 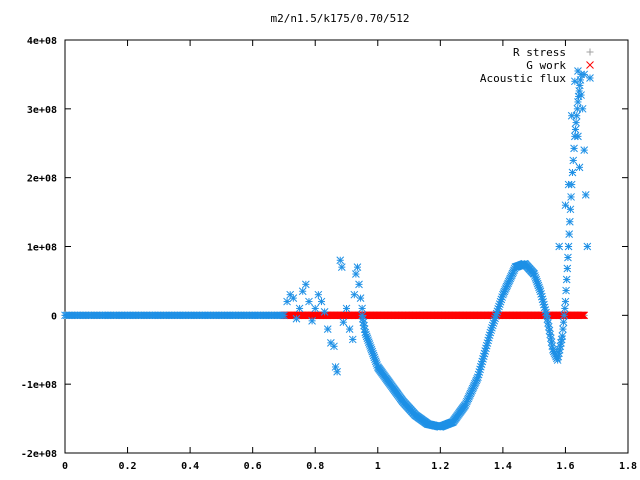 What do you see at coordinates (42, 179) in the screenshot?
I see `y-tick-label: 2e+08` at bounding box center [42, 179].